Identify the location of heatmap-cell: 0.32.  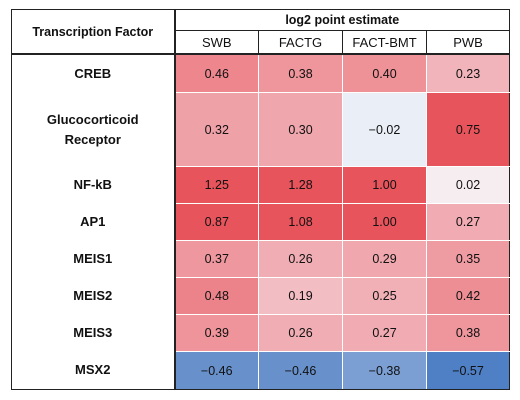
(216, 130).